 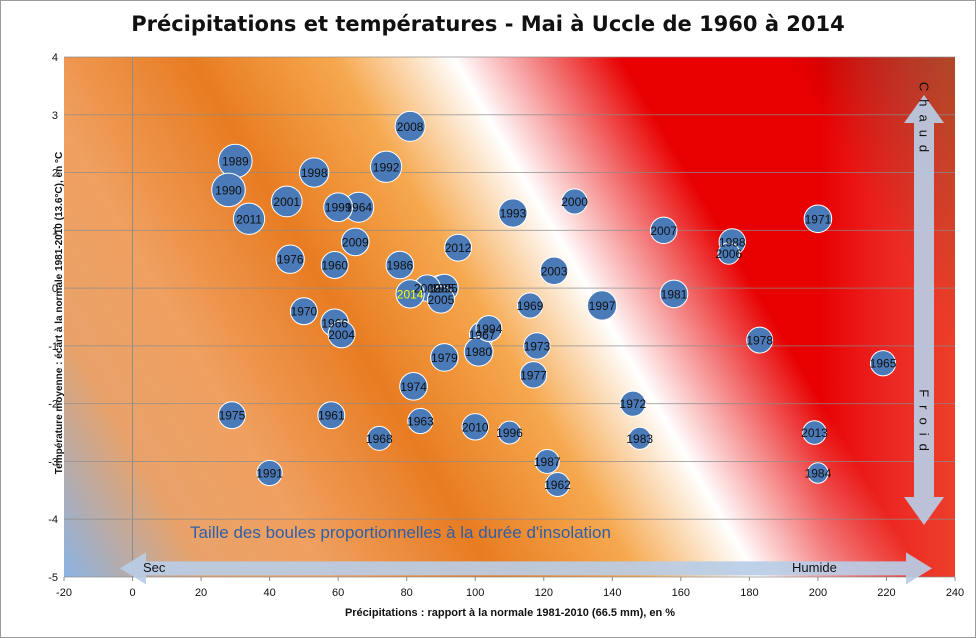 I want to click on bubble-1977, so click(x=533, y=375).